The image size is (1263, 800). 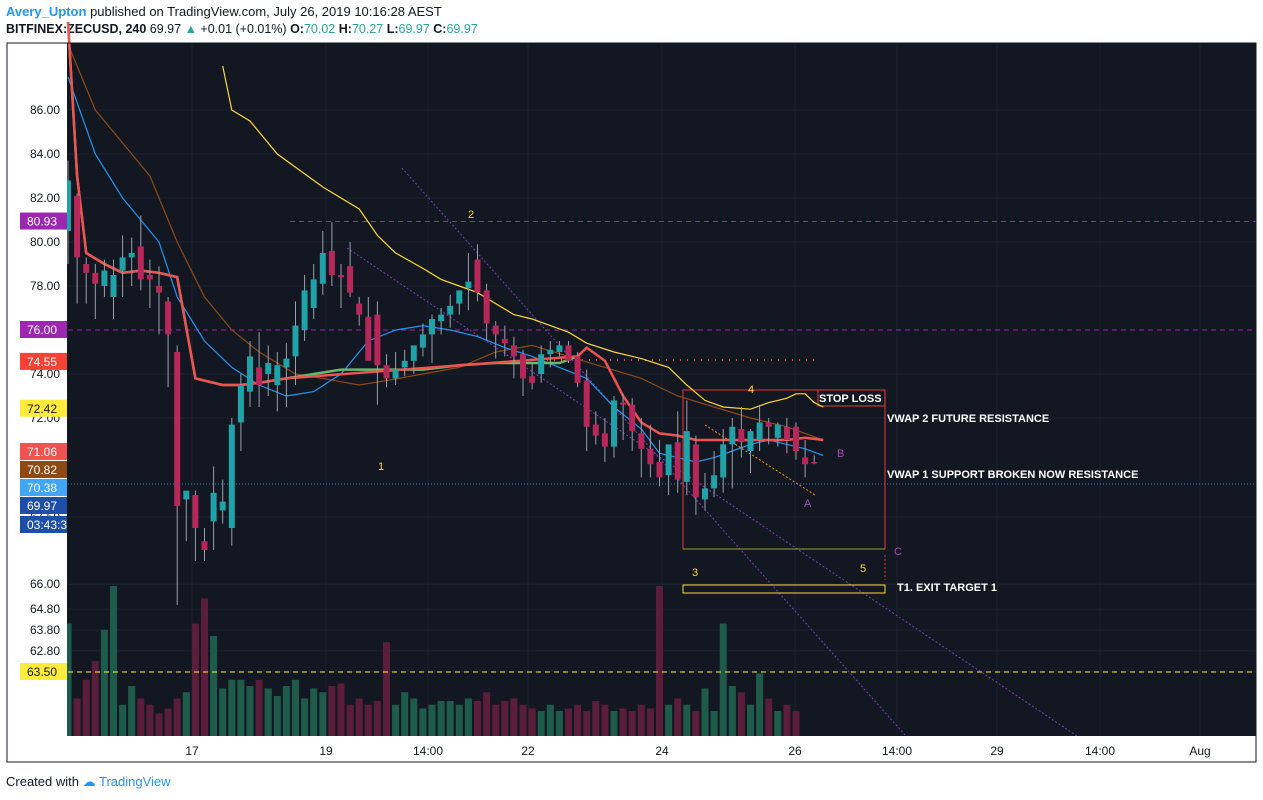 I want to click on price-tick-label: 82.00, so click(x=45, y=198).